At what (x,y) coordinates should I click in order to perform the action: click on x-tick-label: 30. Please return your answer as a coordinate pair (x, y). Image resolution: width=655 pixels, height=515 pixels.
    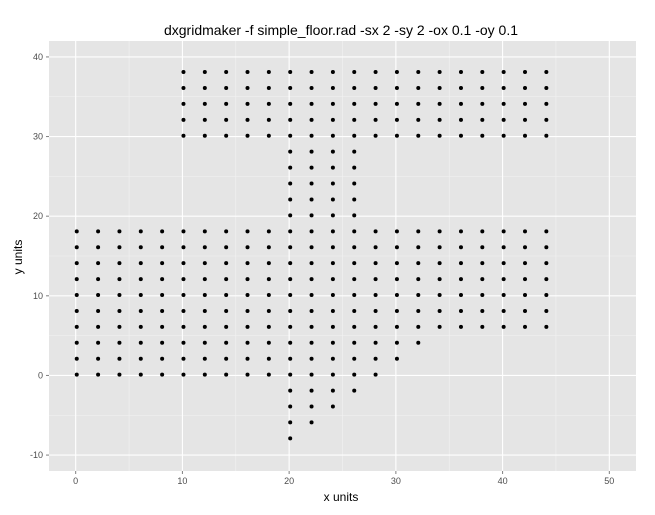
    Looking at the image, I should click on (396, 481).